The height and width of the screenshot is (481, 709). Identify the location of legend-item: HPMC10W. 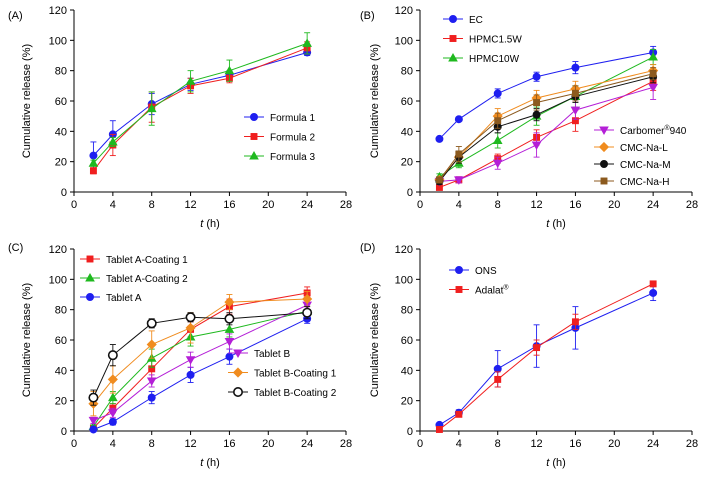
(481, 59).